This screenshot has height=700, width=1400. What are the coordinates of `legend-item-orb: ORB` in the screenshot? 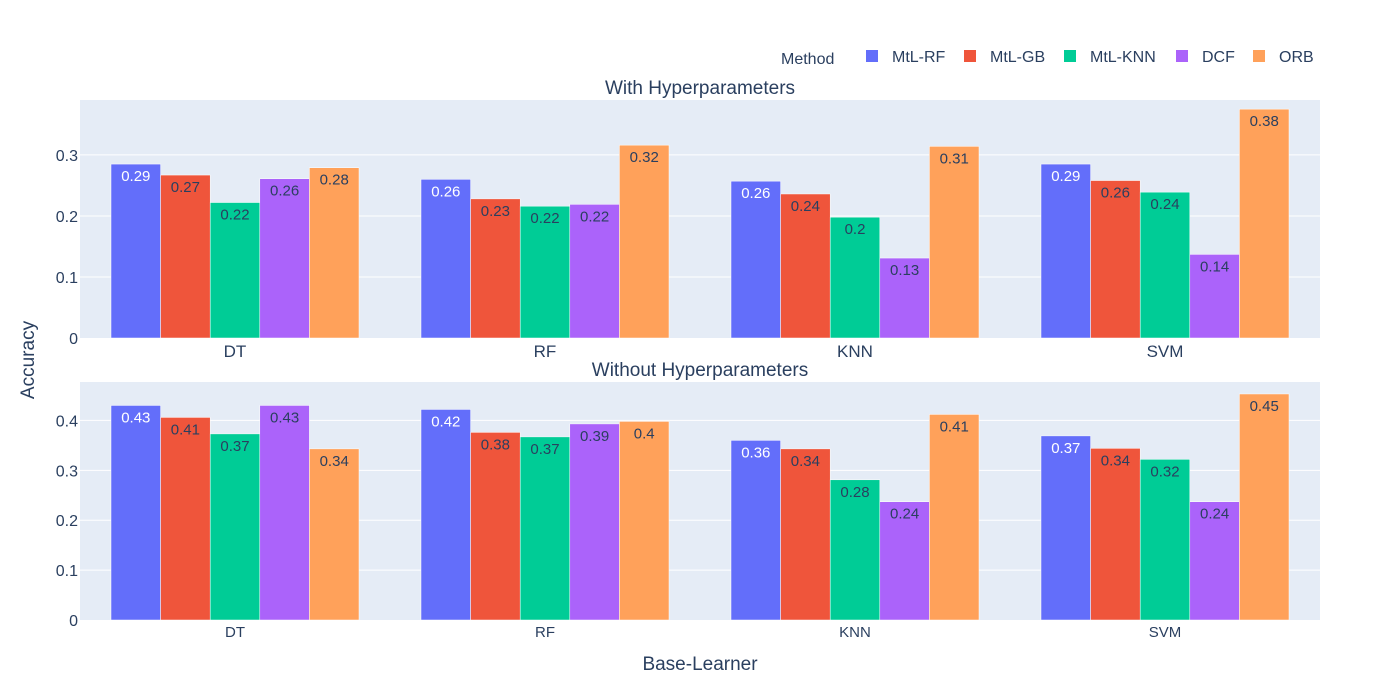 It's located at (1283, 57).